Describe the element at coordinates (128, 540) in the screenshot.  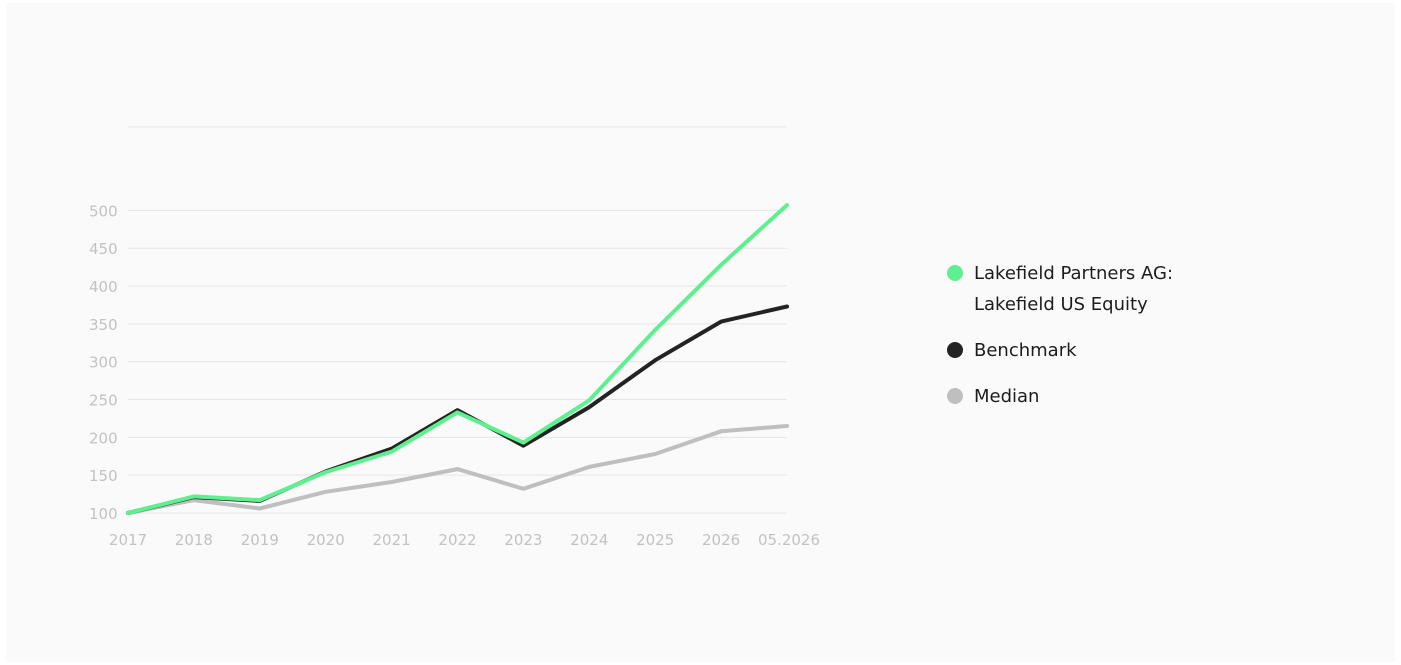
I see `x-tick-label-2017: 2017` at that location.